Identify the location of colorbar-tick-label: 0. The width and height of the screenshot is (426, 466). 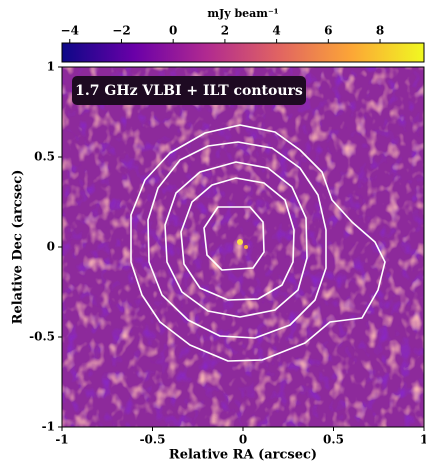
(173, 31).